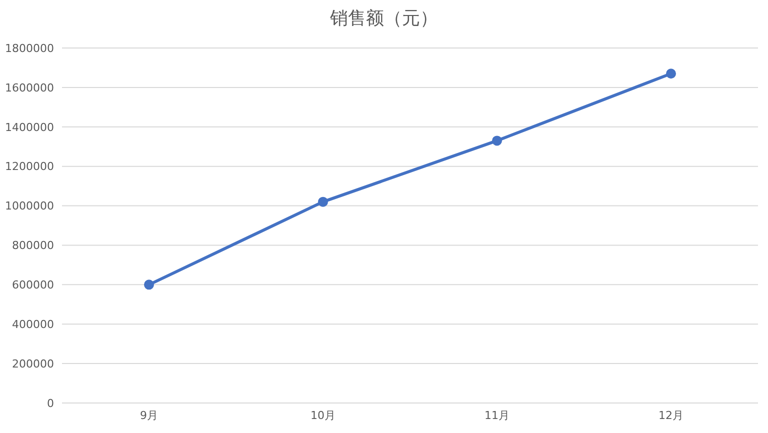 The width and height of the screenshot is (768, 433). What do you see at coordinates (29, 127) in the screenshot?
I see `y-tick-label: 1400000` at bounding box center [29, 127].